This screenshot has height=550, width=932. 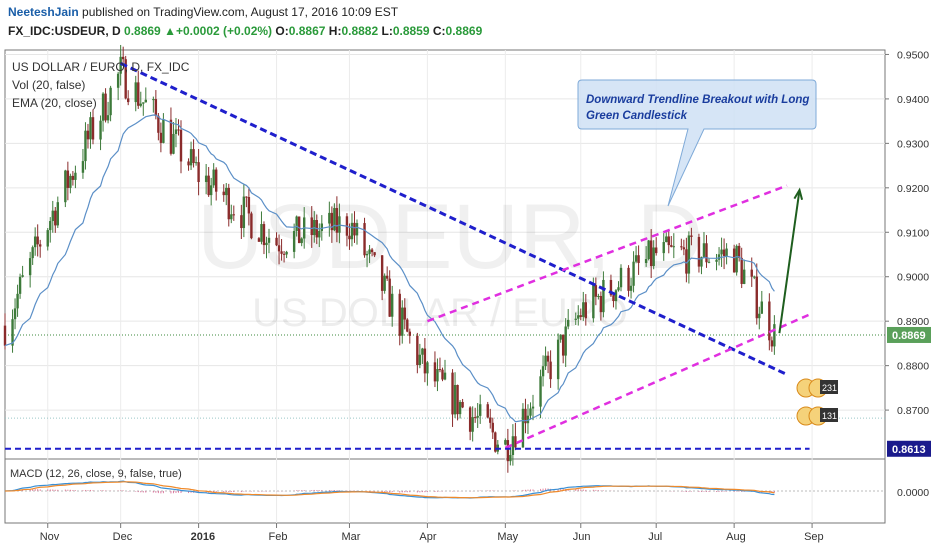 I want to click on time-tick-label: Jun, so click(x=582, y=537).